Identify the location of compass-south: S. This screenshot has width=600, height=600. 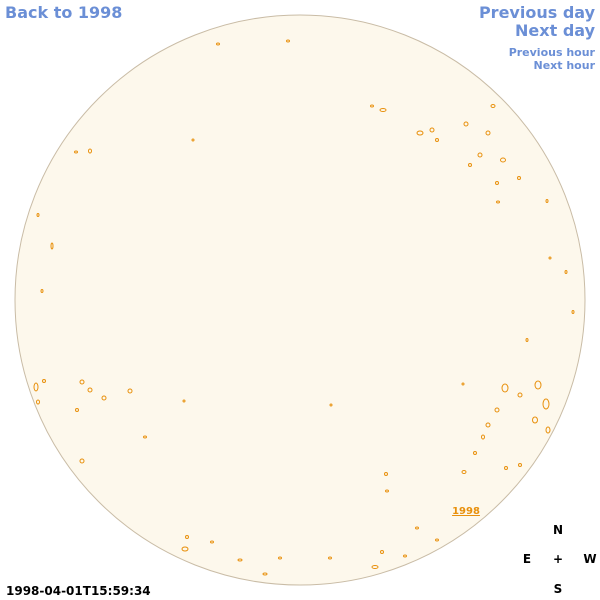
(558, 589).